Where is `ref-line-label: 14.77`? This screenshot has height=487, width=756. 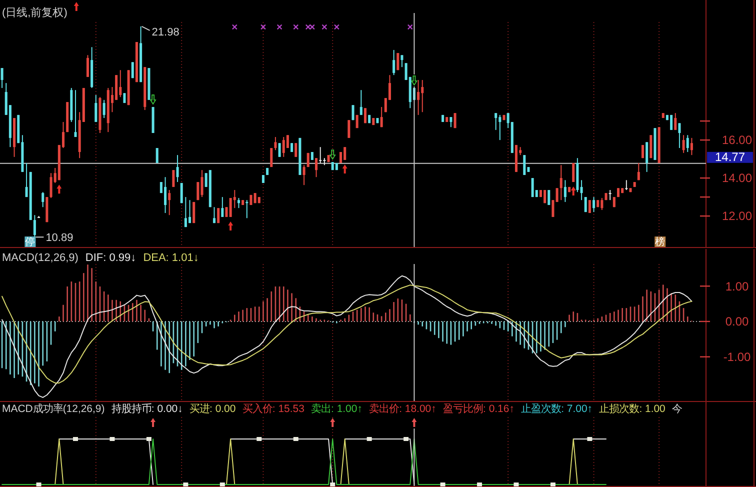
ref-line-label: 14.77 is located at coordinates (730, 157).